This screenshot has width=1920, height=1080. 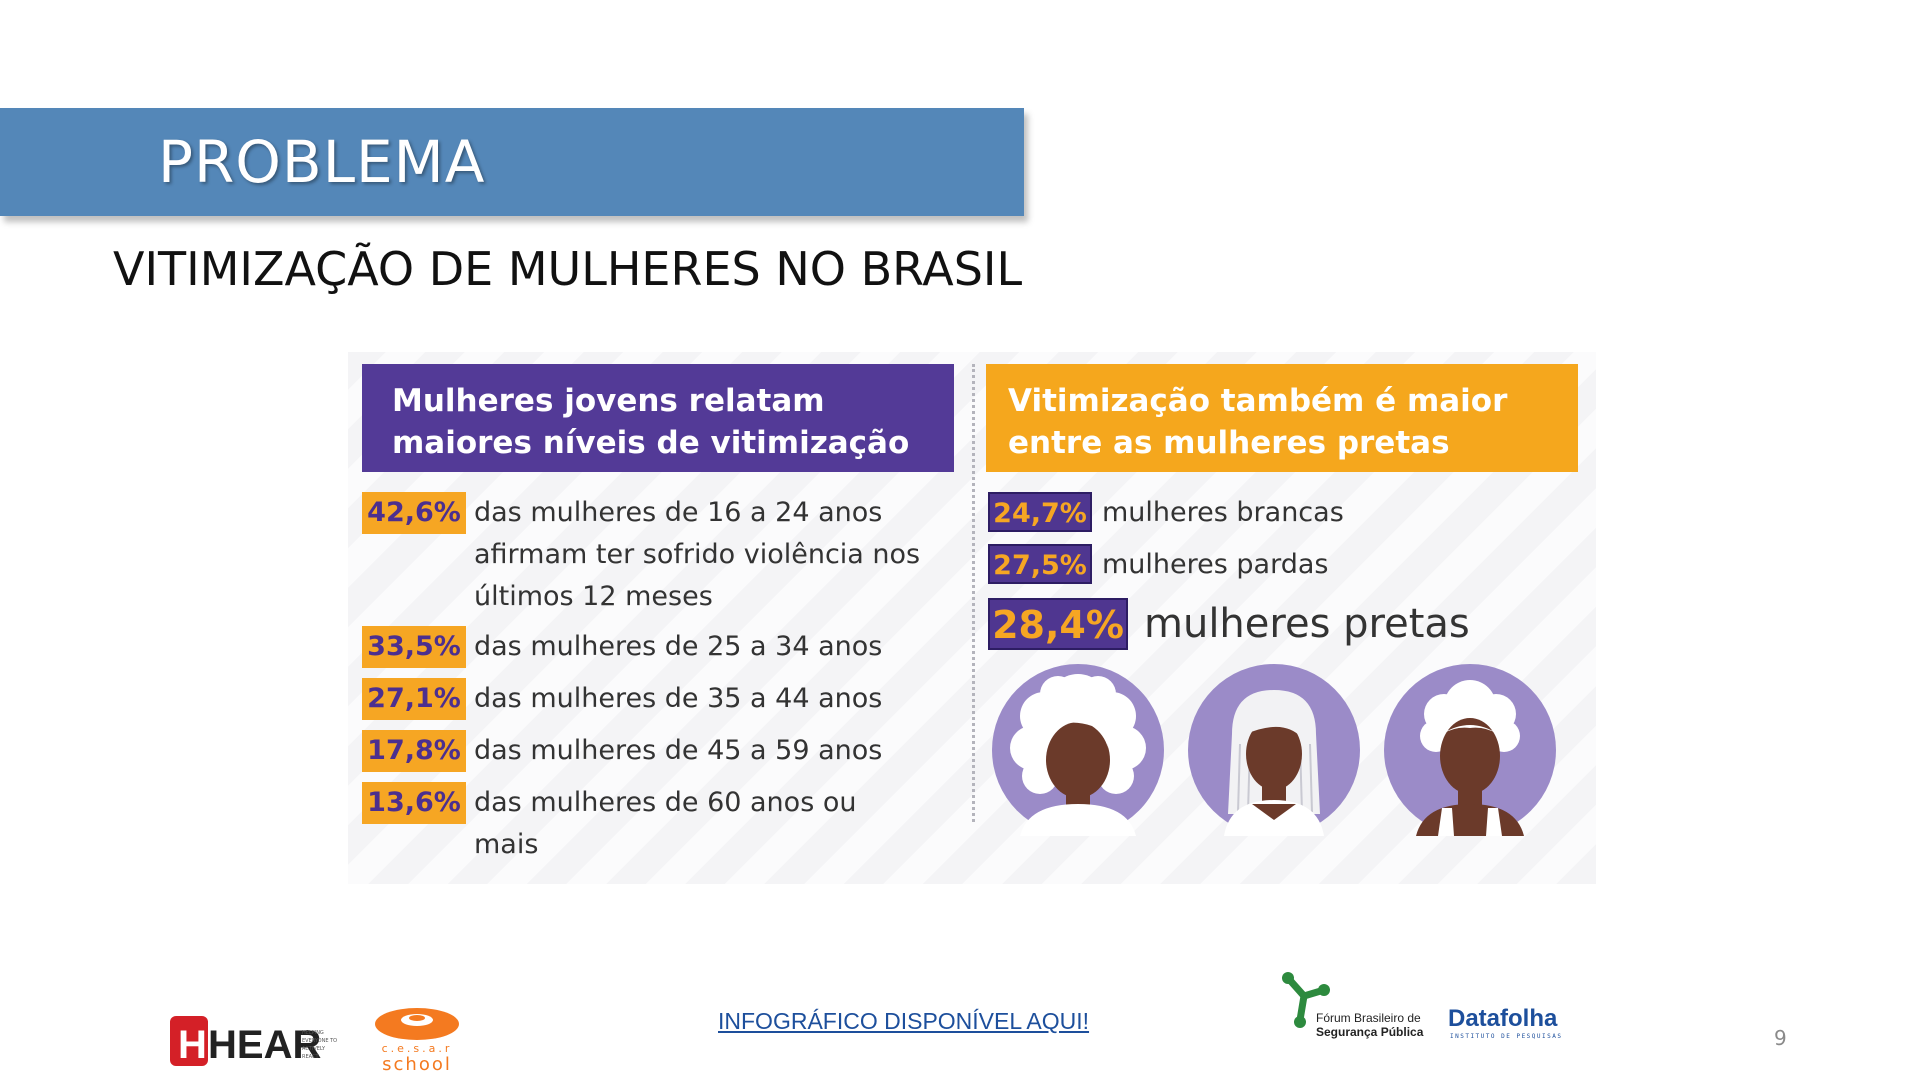 I want to click on race-row: 24,7% mulheres brancas, so click(x=1166, y=512).